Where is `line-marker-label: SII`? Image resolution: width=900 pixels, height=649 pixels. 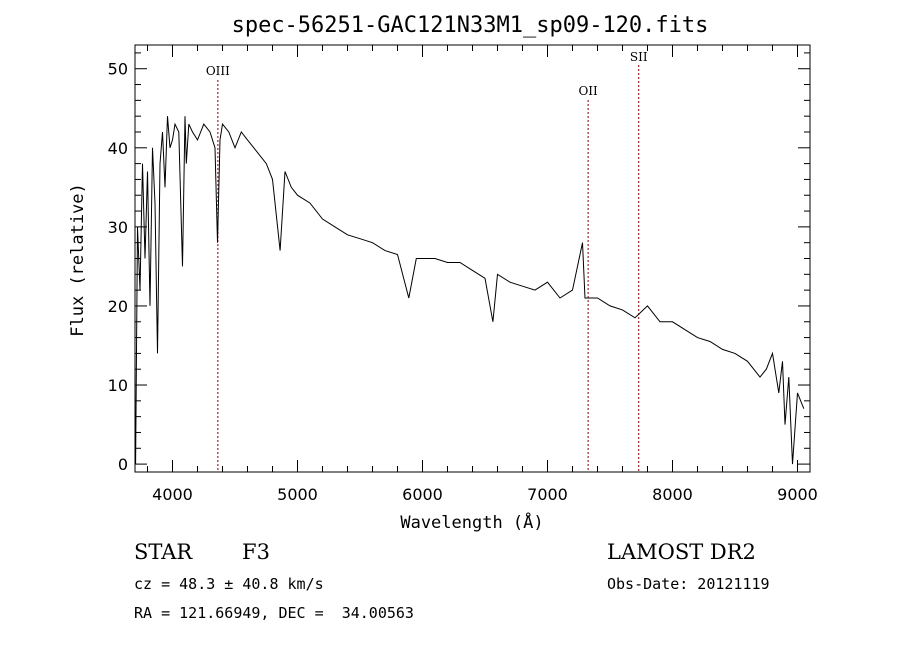 line-marker-label: SII is located at coordinates (639, 57).